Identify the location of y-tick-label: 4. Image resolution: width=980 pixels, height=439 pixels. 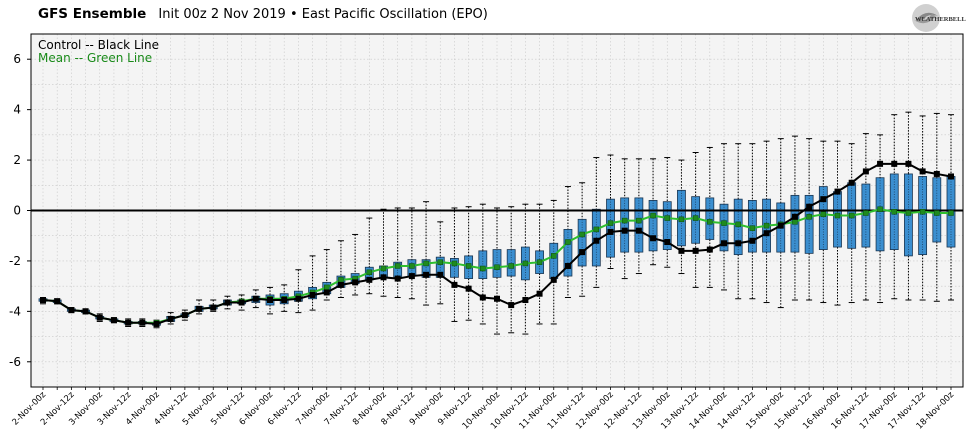
(17, 110).